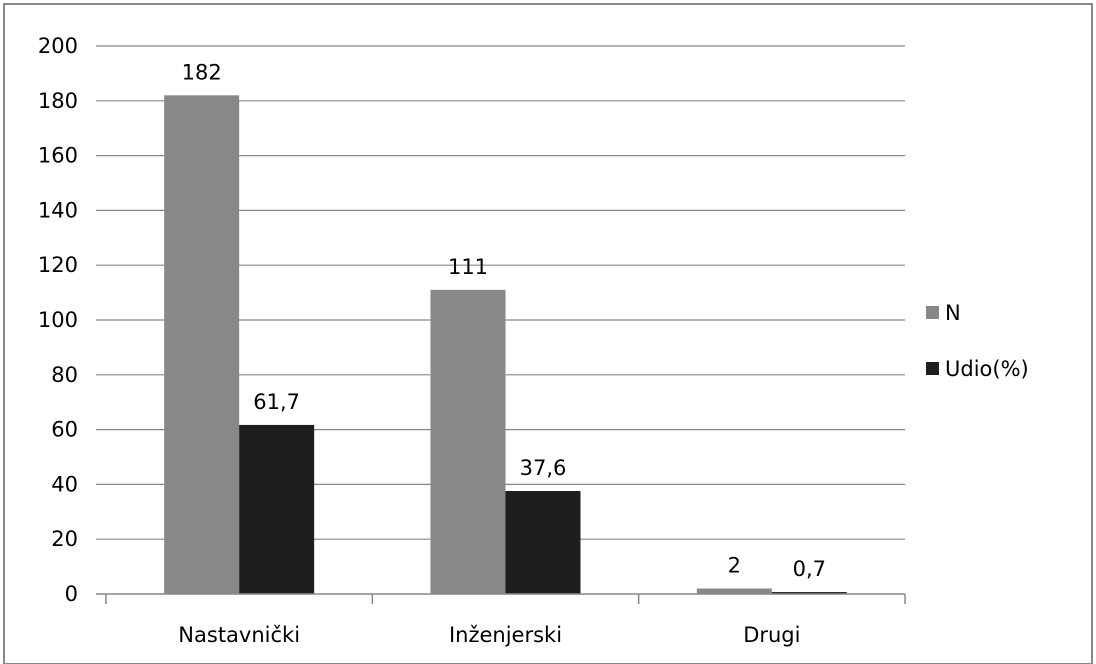 The image size is (1096, 664). Describe the element at coordinates (987, 369) in the screenshot. I see `legend-label: Udio(%)` at that location.